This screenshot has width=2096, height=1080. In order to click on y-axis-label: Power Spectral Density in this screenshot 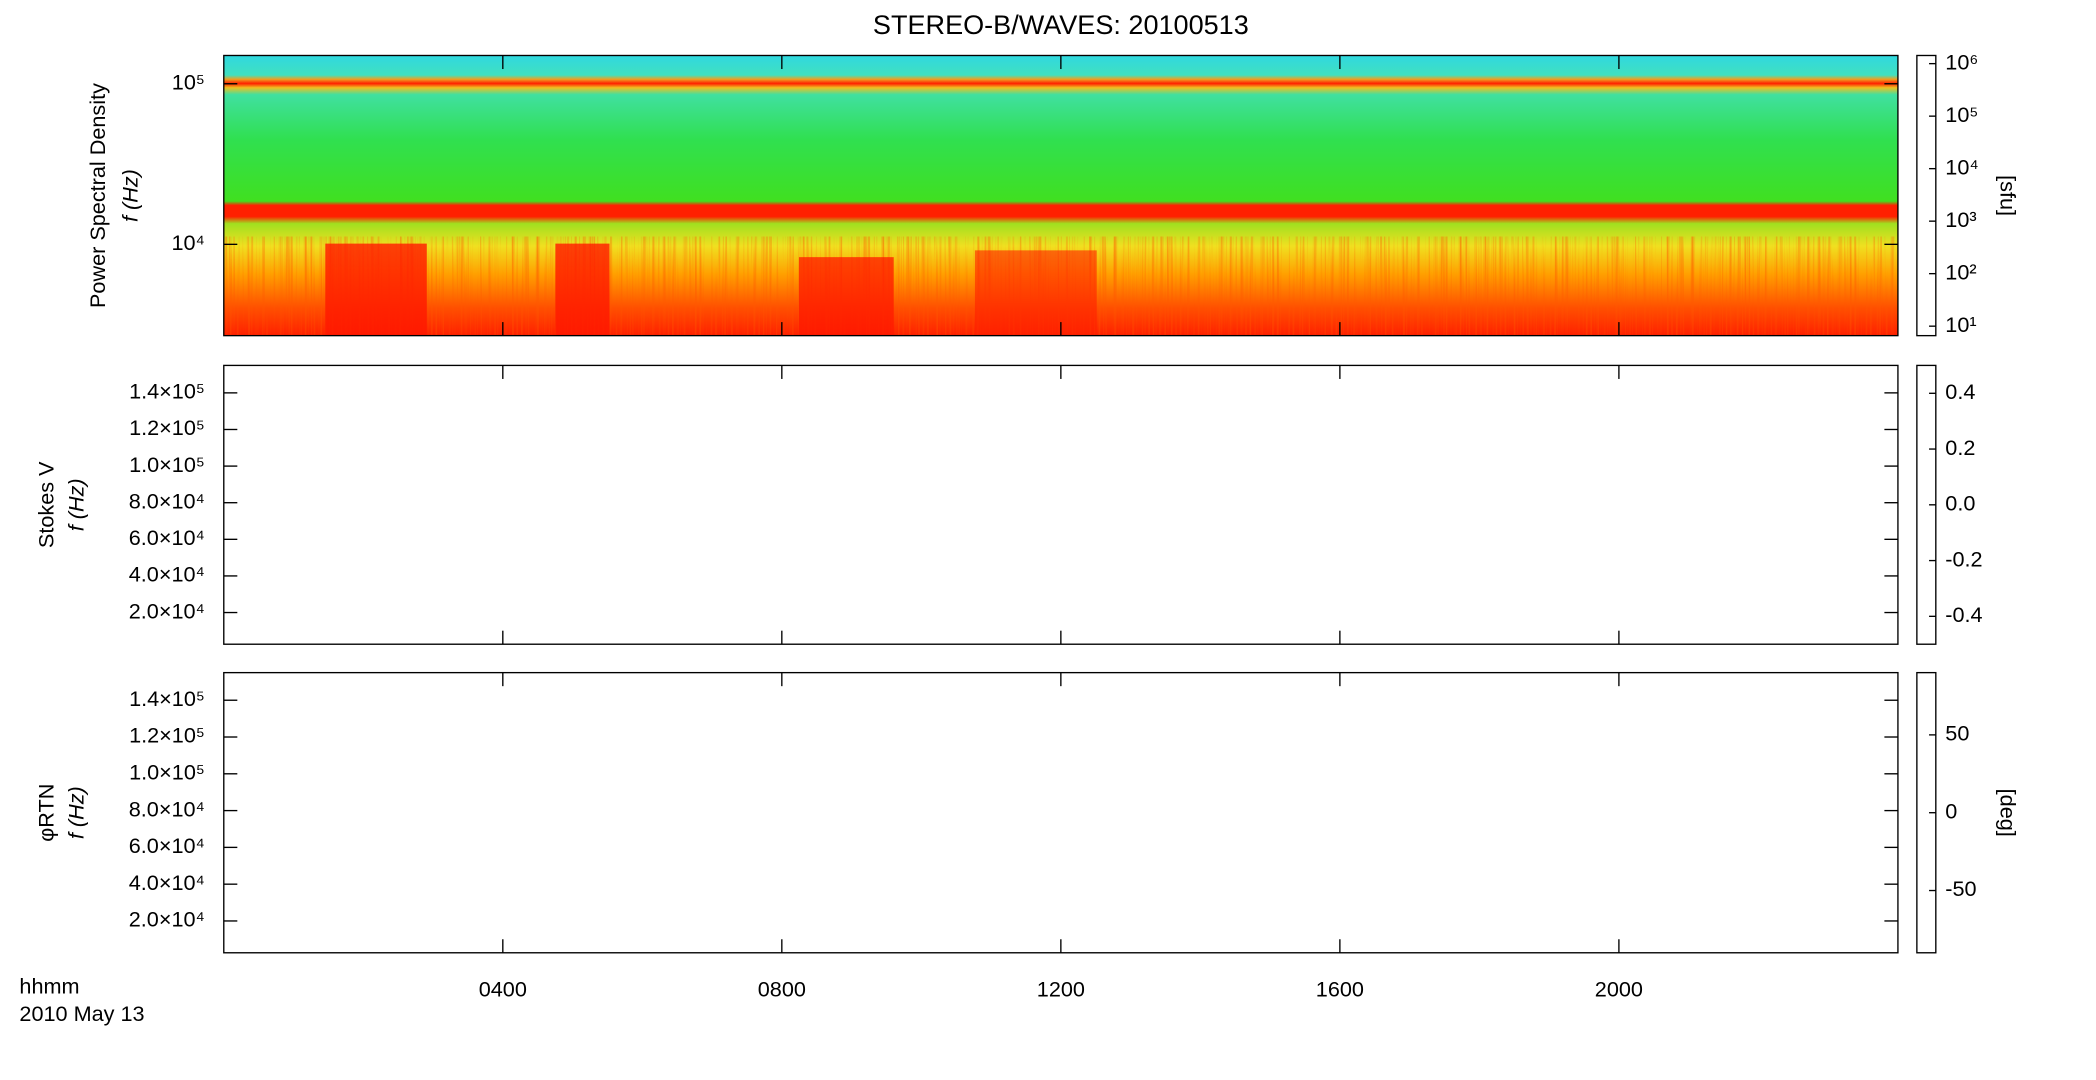, I will do `click(97, 195)`.